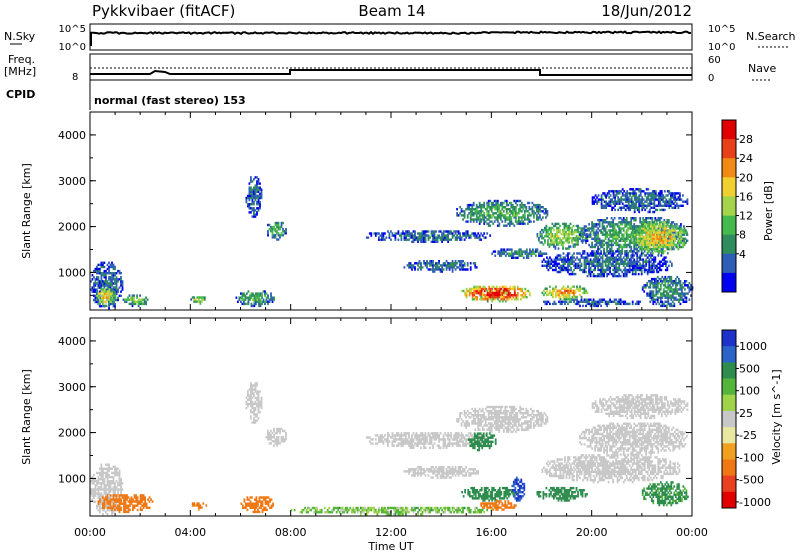 Image resolution: width=800 pixels, height=554 pixels. I want to click on nsky-tick-high: 10^5, so click(72, 29).